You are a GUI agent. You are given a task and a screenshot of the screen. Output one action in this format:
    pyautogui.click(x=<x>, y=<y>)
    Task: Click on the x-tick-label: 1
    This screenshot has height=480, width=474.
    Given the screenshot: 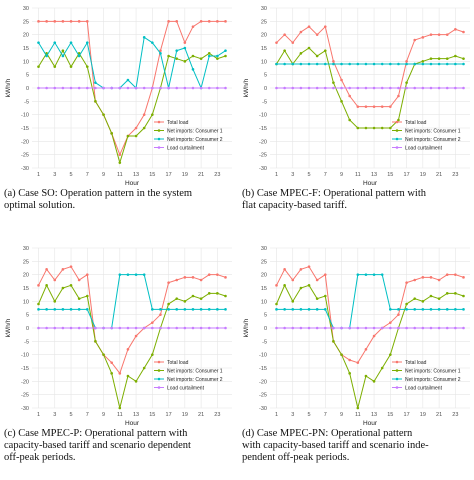 What is the action you would take?
    pyautogui.click(x=276, y=415)
    